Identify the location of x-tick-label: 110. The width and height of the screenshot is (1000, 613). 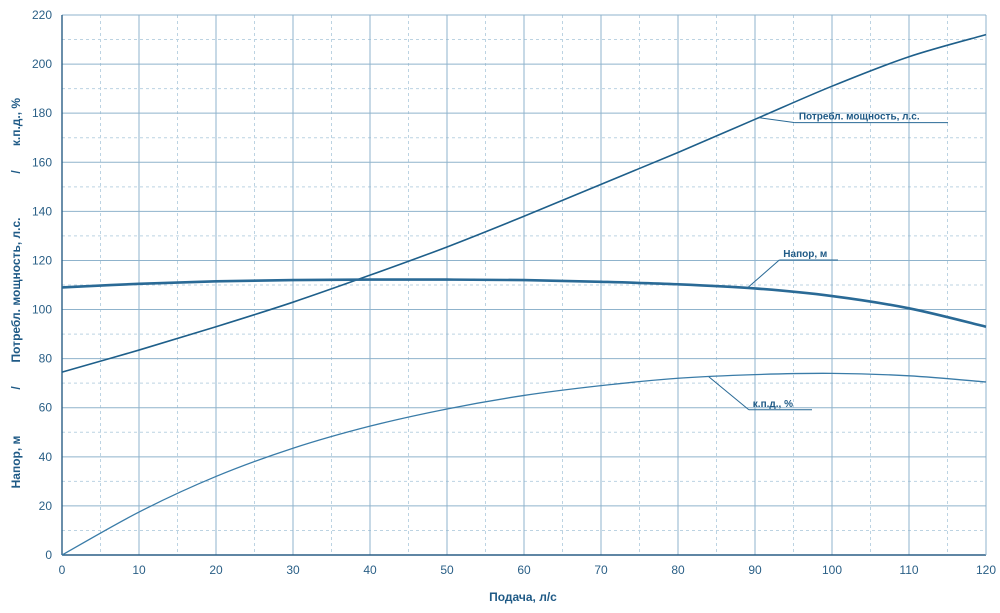
(908, 570).